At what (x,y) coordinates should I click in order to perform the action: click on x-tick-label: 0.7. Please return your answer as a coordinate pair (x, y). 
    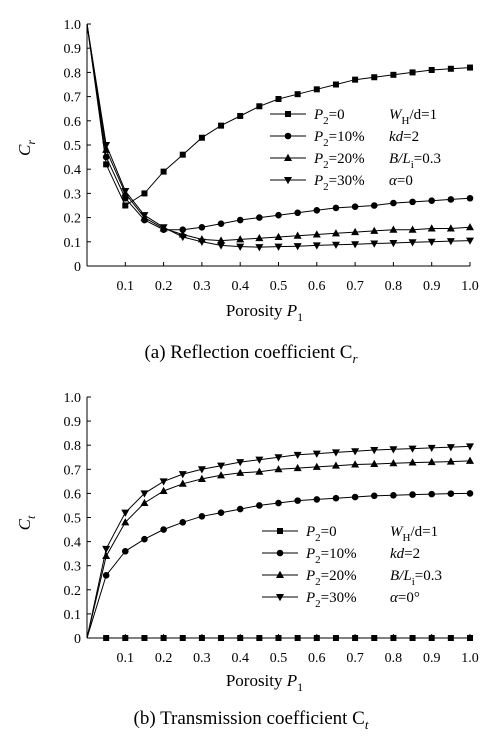
    Looking at the image, I should click on (355, 286).